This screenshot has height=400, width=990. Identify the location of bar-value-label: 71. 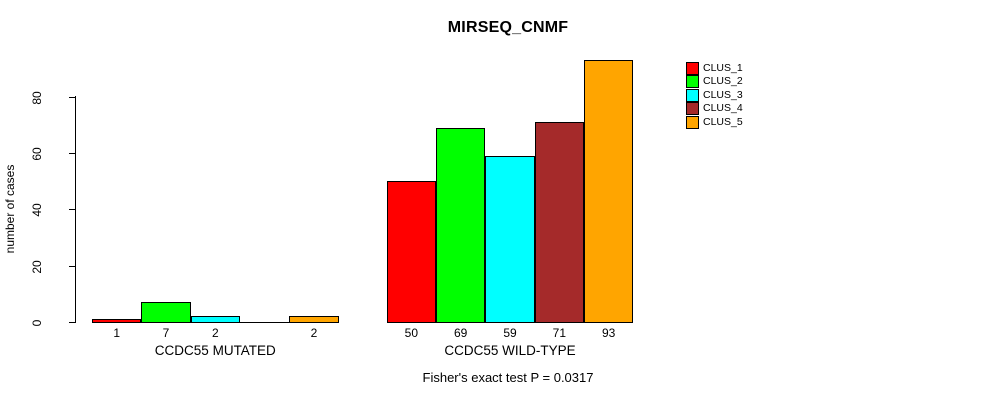
(559, 333).